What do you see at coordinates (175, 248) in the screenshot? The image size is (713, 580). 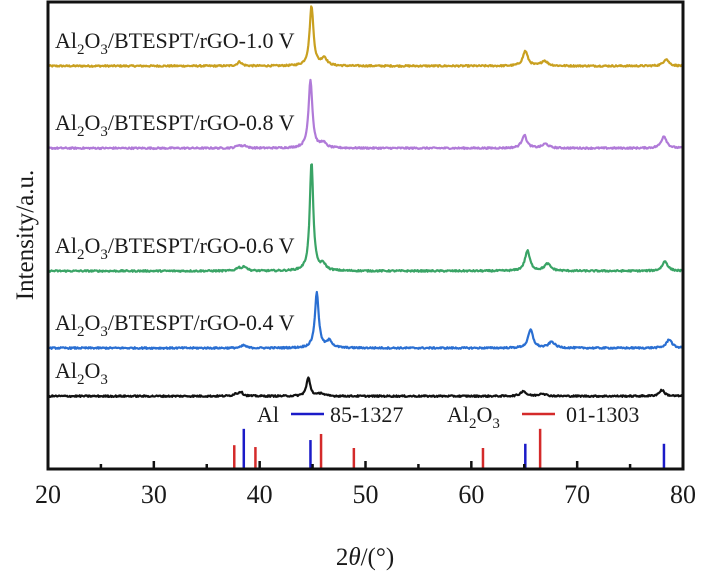 I see `series-label-0-6v: Al2O3/BTESPT/rGO-0.6 V` at bounding box center [175, 248].